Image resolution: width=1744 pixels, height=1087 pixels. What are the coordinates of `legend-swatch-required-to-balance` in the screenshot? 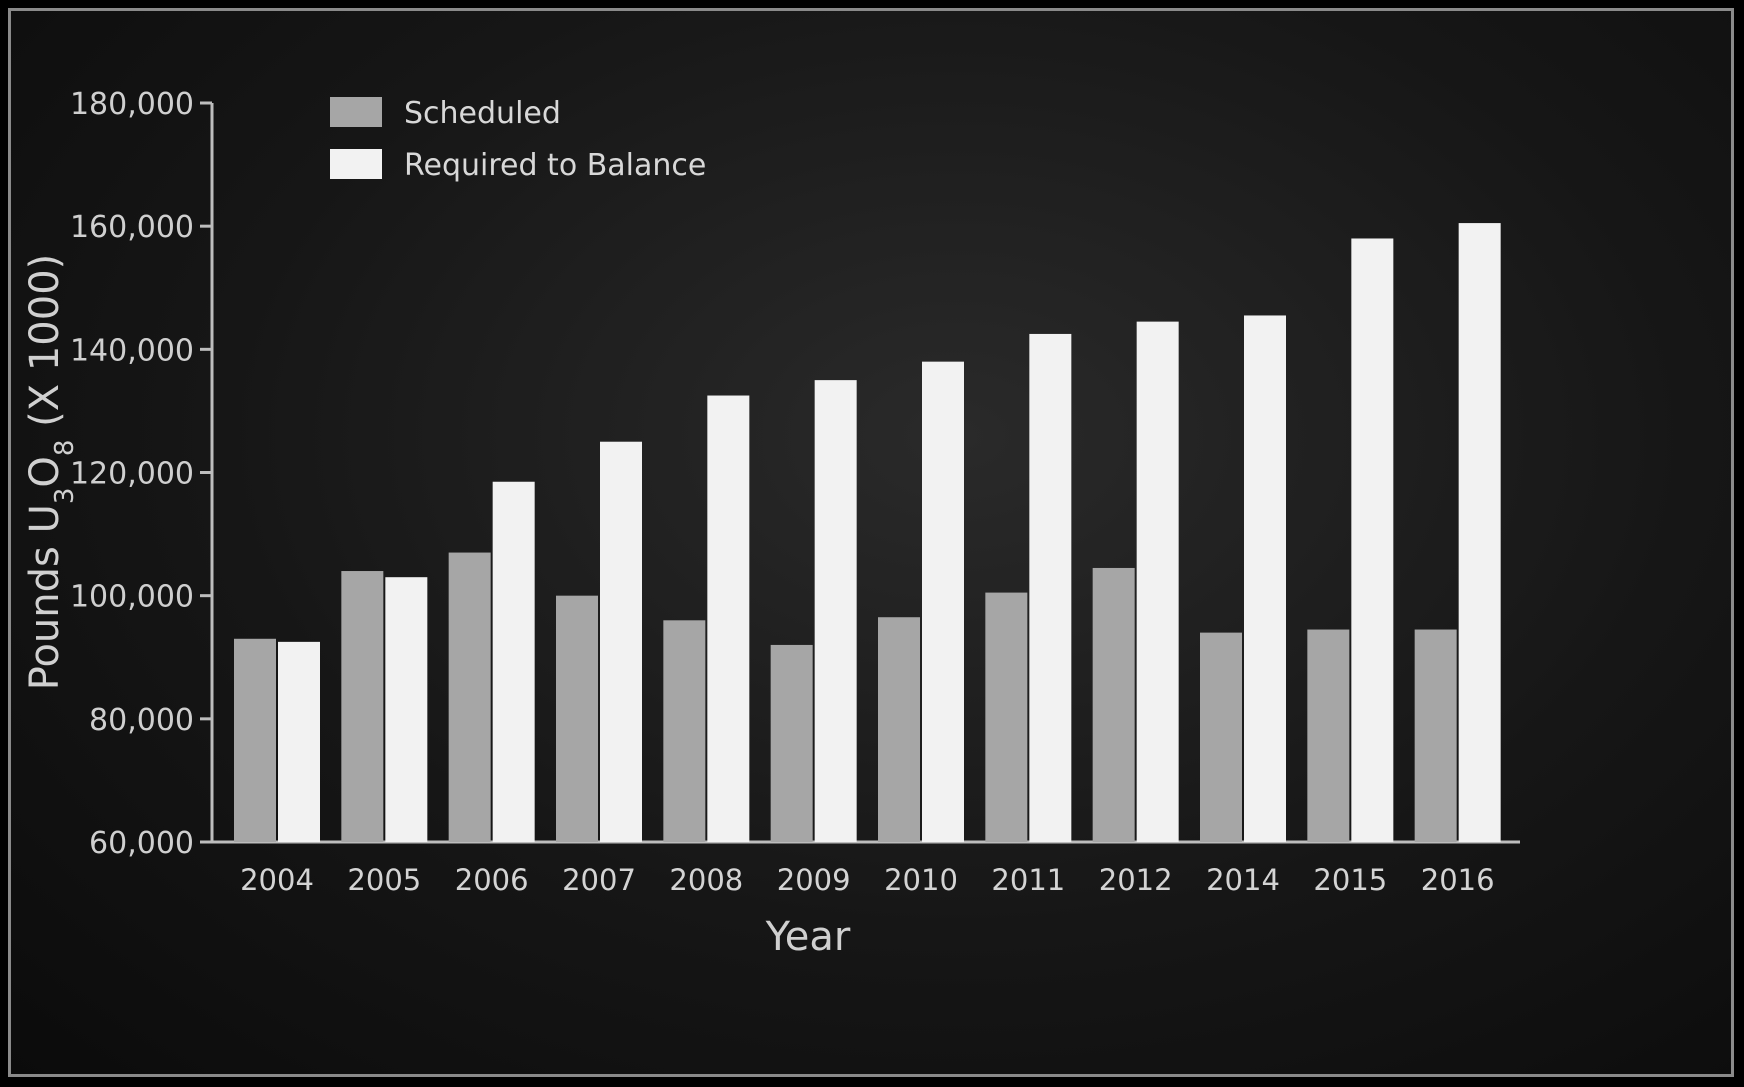 It's located at (356, 164).